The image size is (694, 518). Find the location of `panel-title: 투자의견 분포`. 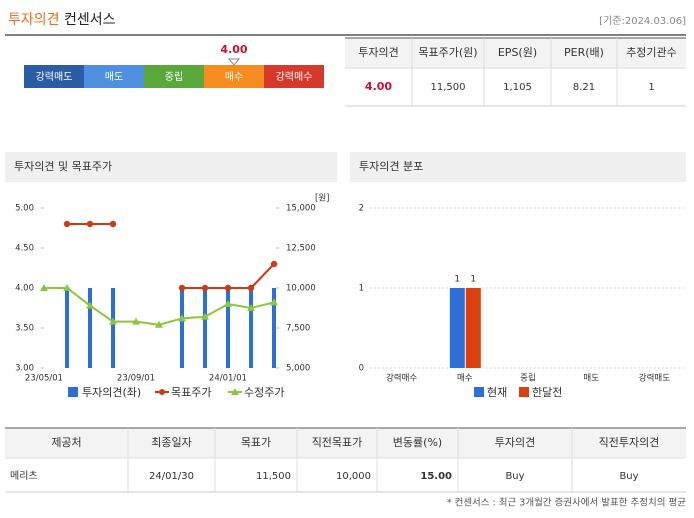

panel-title: 투자의견 분포 is located at coordinates (391, 166).